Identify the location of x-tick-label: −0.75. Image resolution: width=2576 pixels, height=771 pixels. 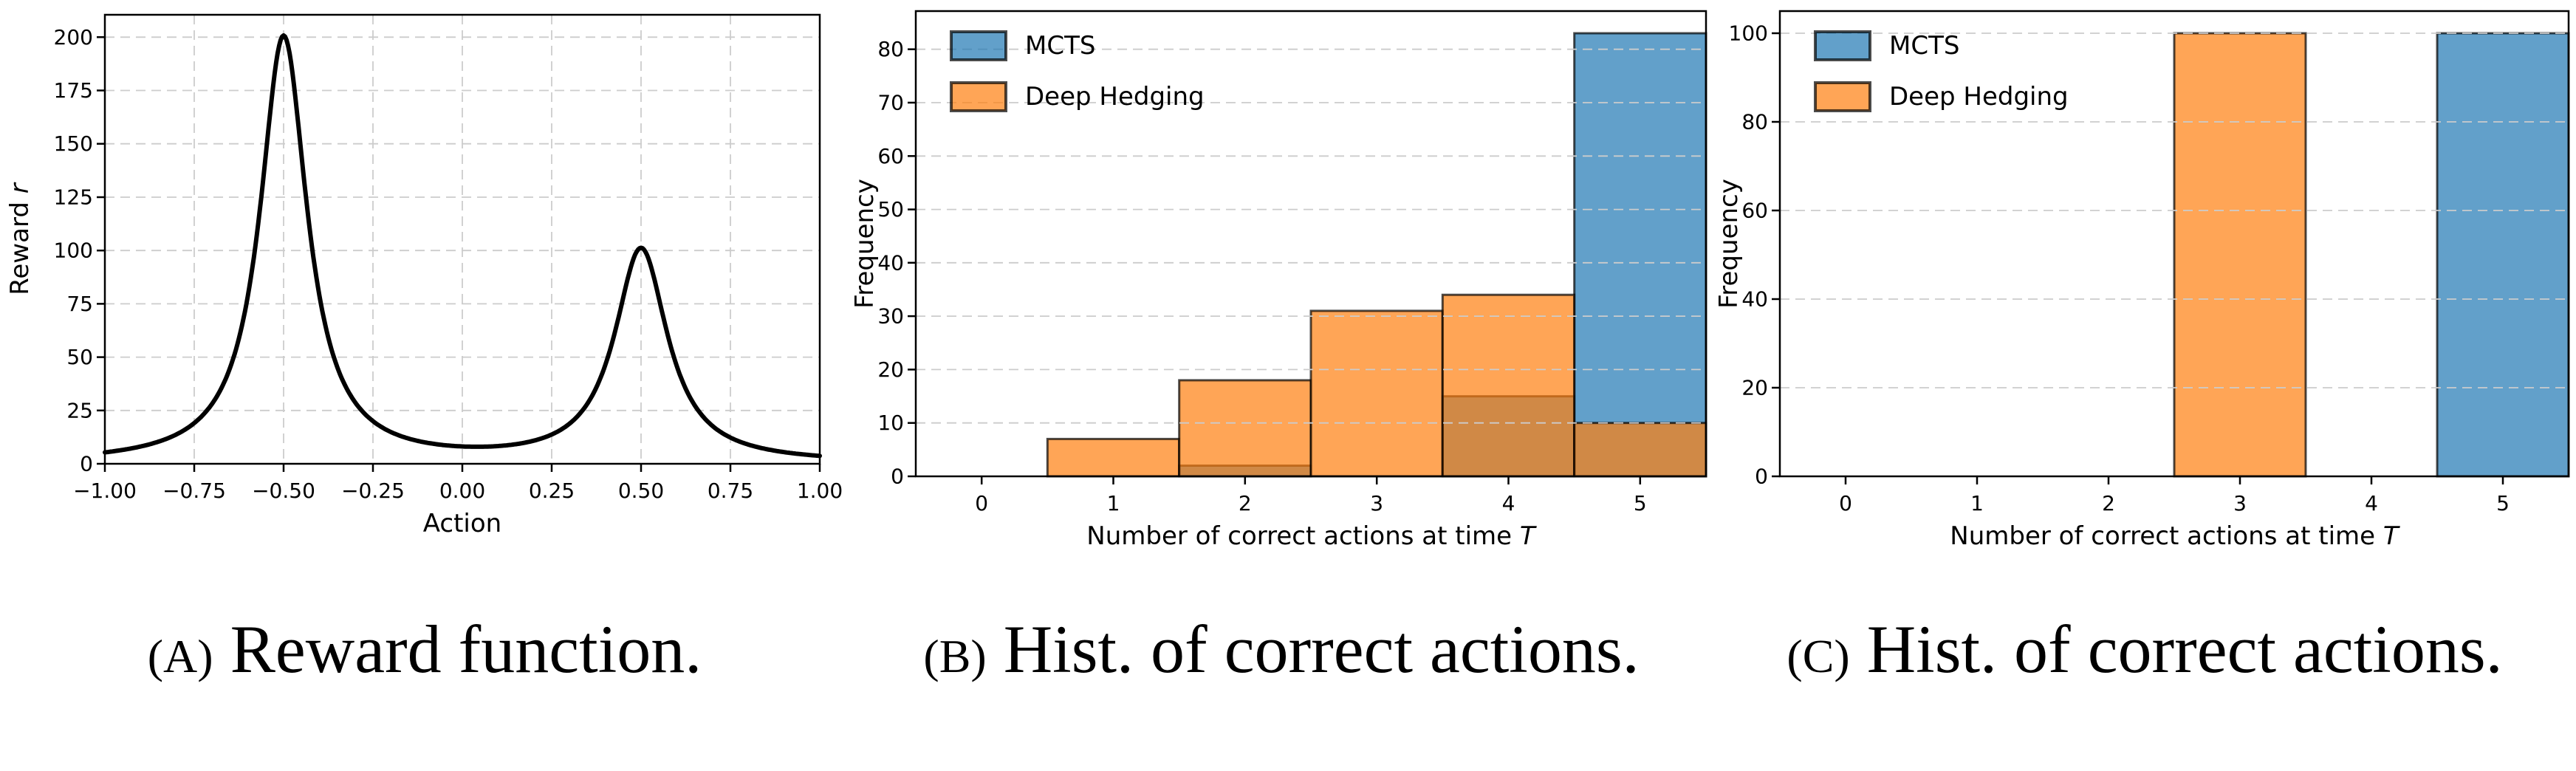
(194, 491).